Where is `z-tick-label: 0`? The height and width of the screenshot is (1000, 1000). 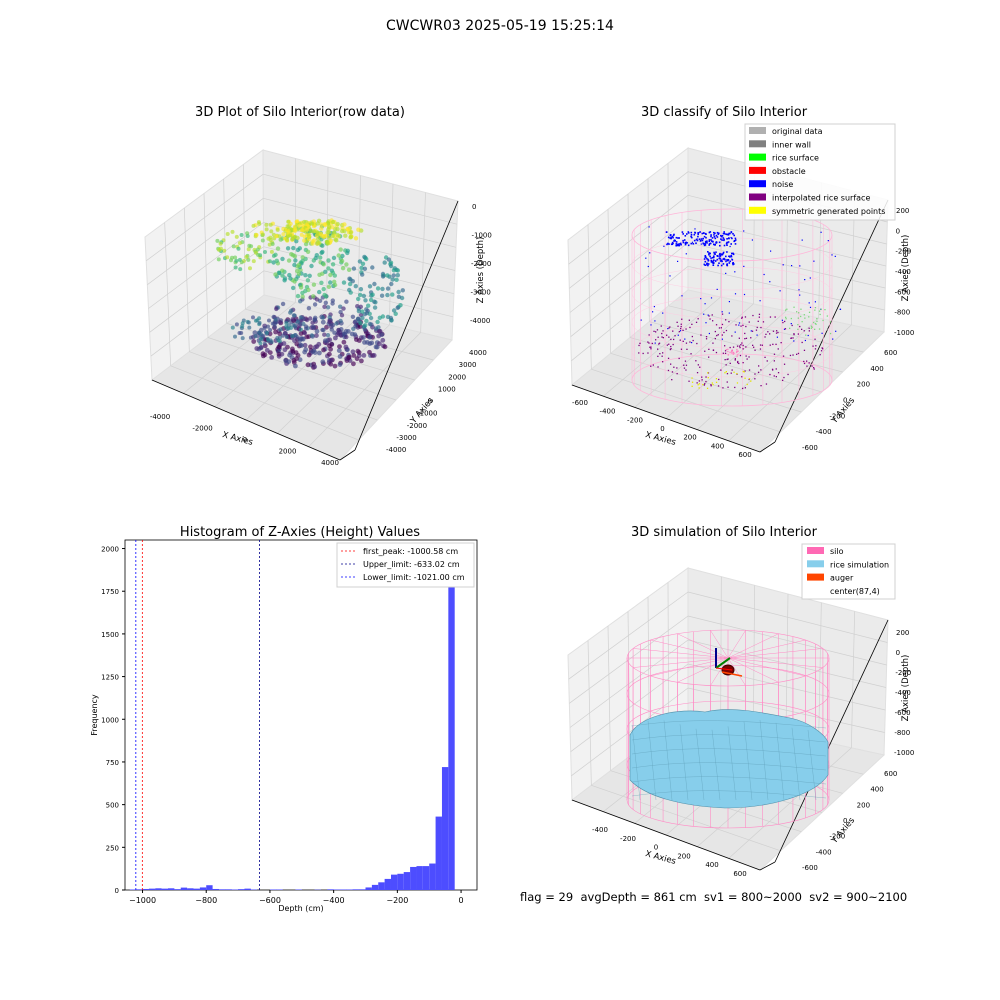 z-tick-label: 0 is located at coordinates (898, 231).